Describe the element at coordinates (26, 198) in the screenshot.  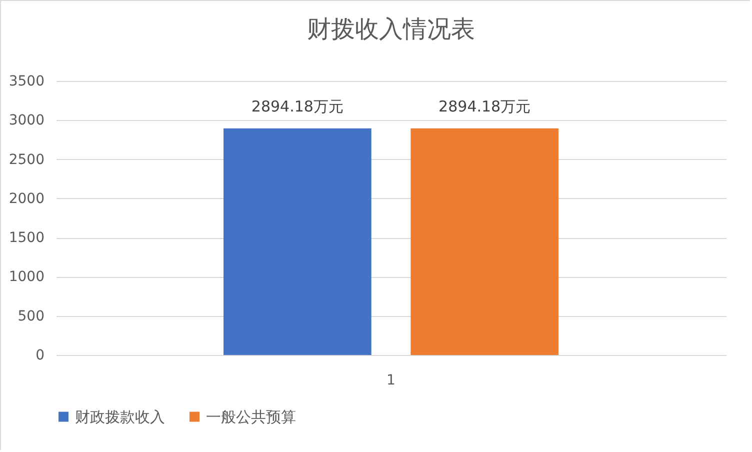
I see `y-tick-label: 2000` at that location.